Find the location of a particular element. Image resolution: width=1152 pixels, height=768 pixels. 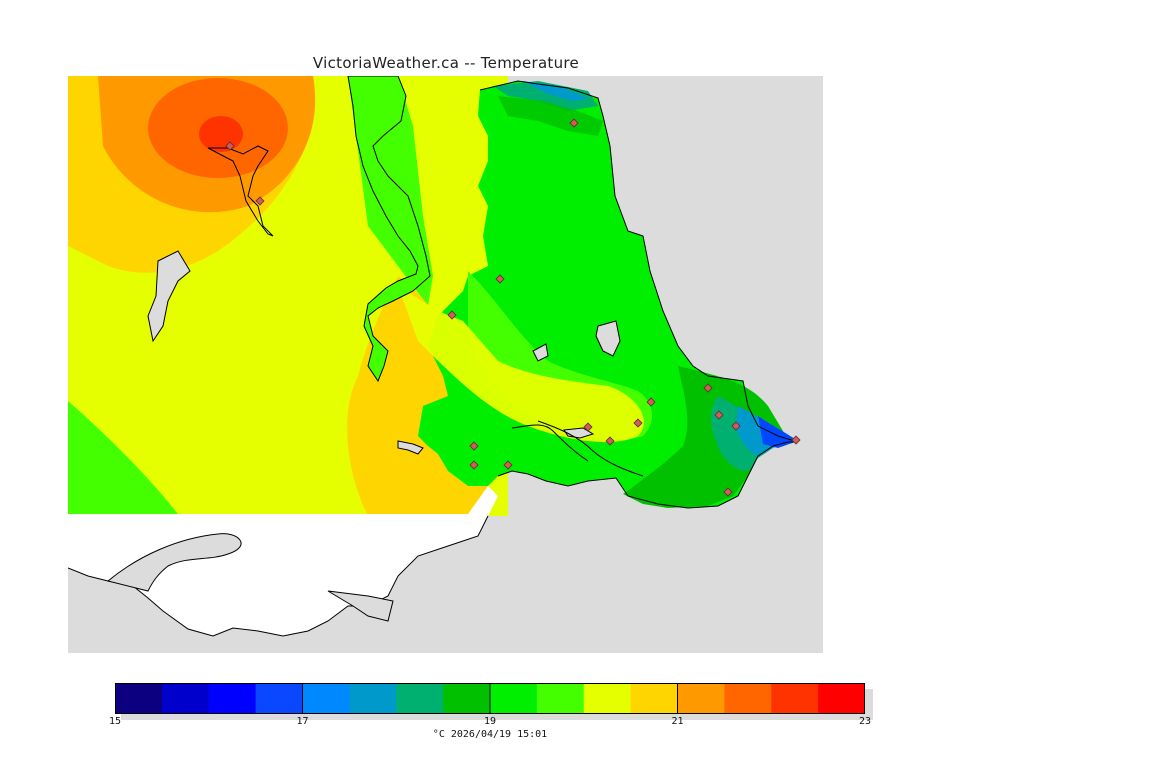

outer-land is located at coordinates (283, 561).